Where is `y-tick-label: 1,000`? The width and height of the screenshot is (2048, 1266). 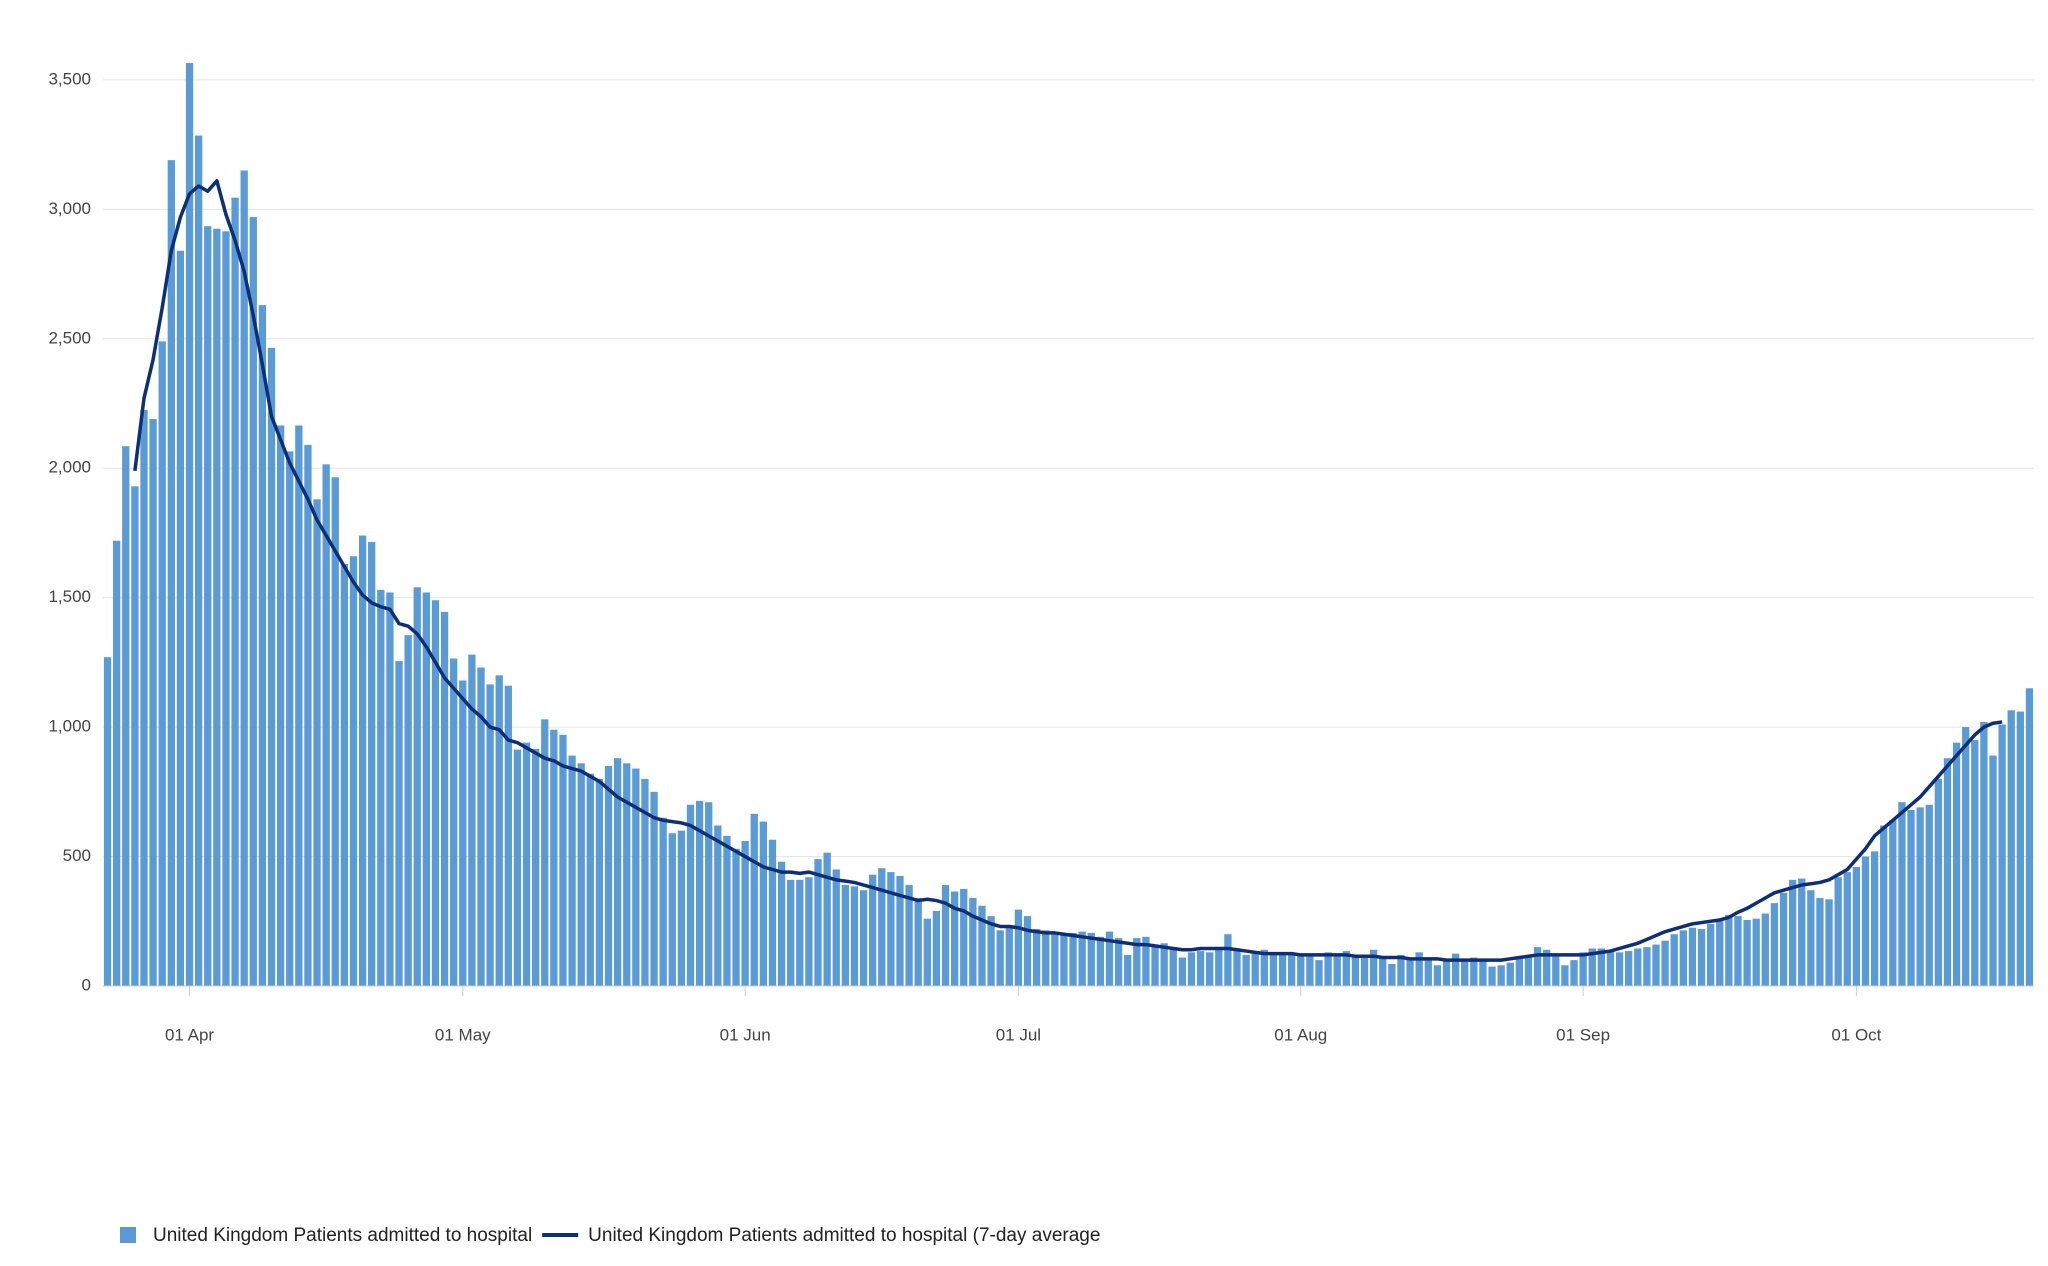 y-tick-label: 1,000 is located at coordinates (69, 726).